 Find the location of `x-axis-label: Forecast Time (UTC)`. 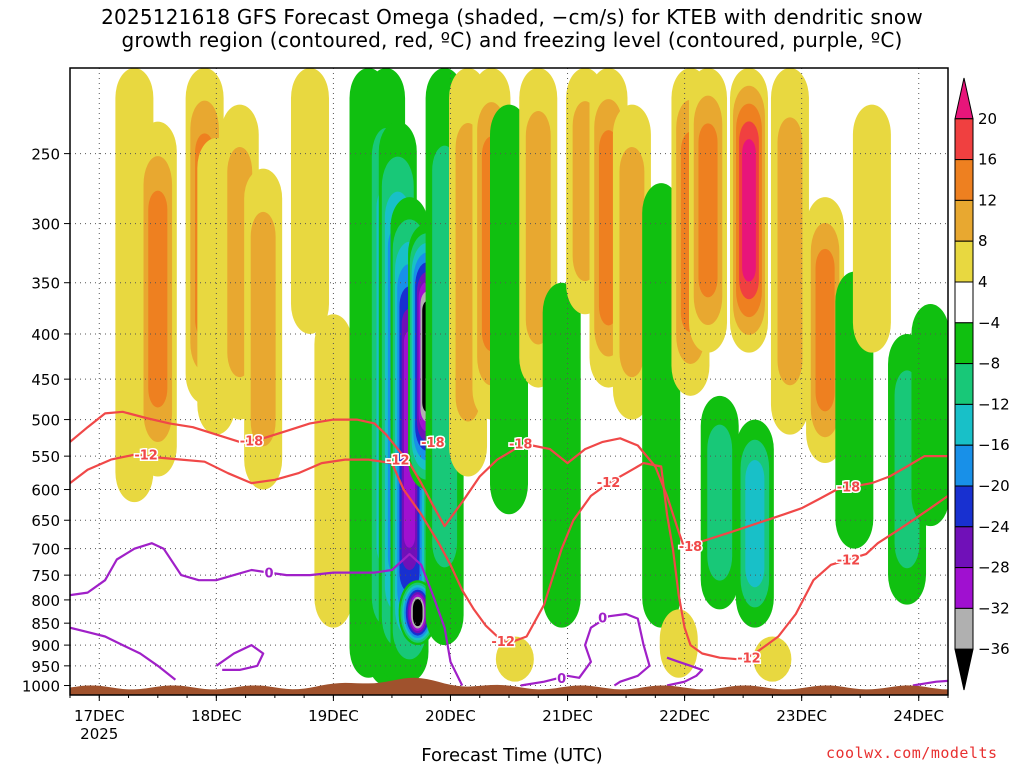

x-axis-label: Forecast Time (UTC) is located at coordinates (512, 755).